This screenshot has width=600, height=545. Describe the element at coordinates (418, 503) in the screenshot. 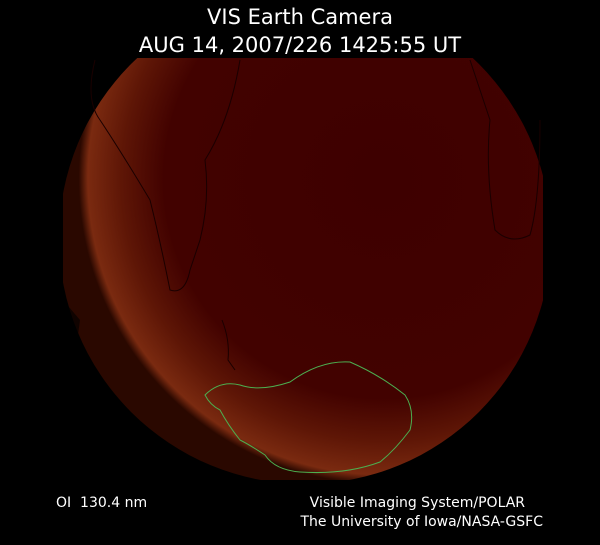

I see `credit-line: Visible Imaging System/POLAR` at that location.